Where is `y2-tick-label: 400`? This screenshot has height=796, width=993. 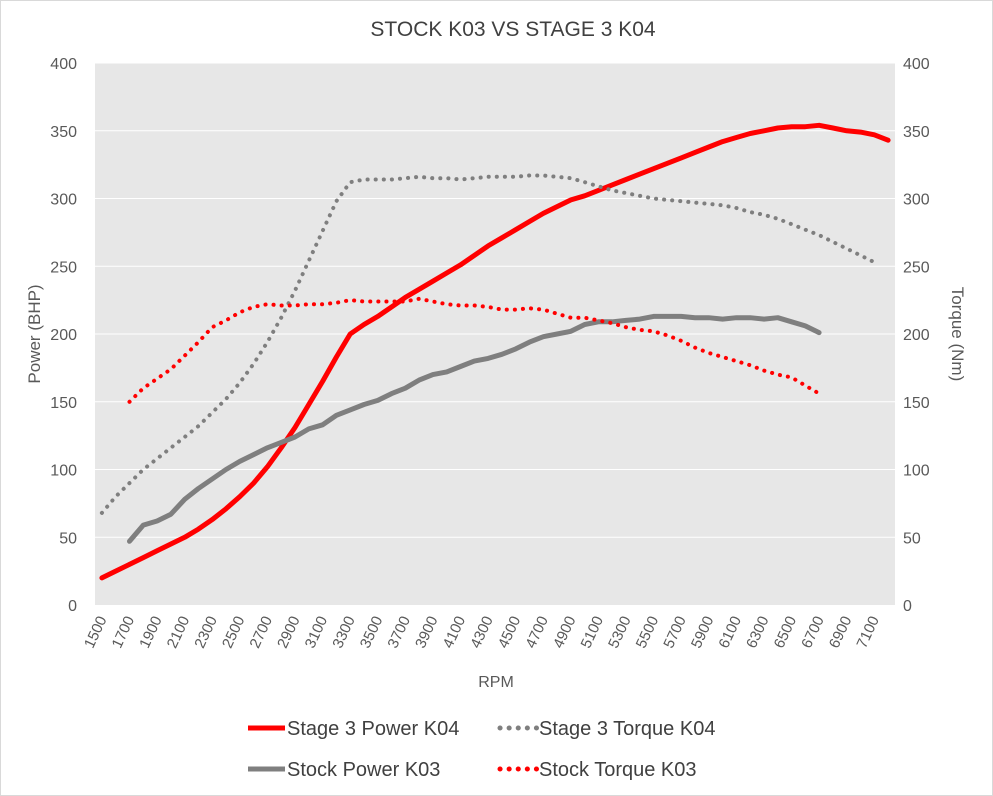 y2-tick-label: 400 is located at coordinates (916, 64).